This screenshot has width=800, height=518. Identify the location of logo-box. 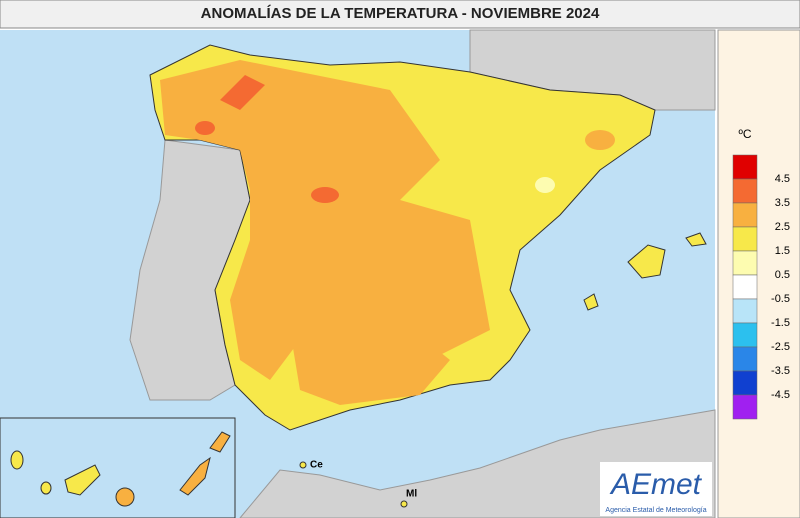
(656, 489).